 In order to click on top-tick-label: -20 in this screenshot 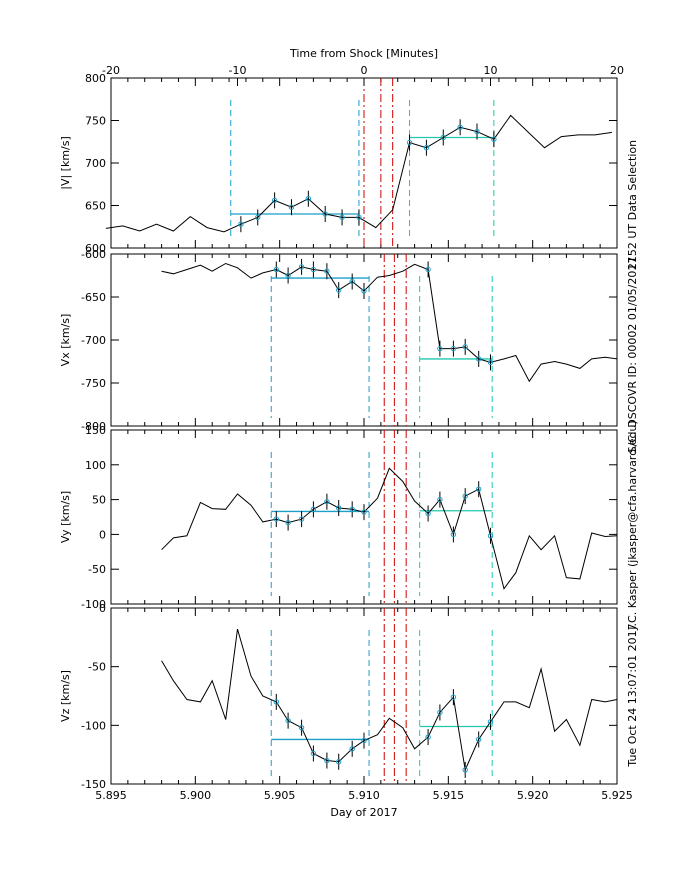, I will do `click(111, 70)`.